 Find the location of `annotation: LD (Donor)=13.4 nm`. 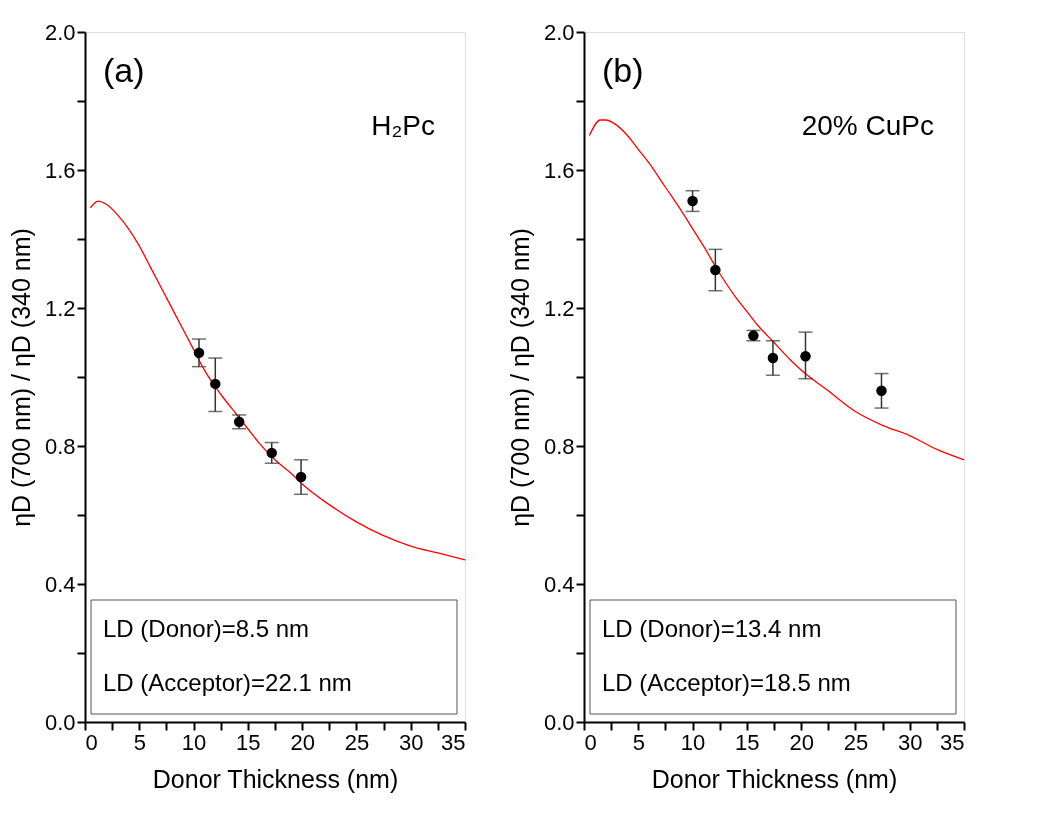

annotation: LD (Donor)=13.4 nm is located at coordinates (712, 628).